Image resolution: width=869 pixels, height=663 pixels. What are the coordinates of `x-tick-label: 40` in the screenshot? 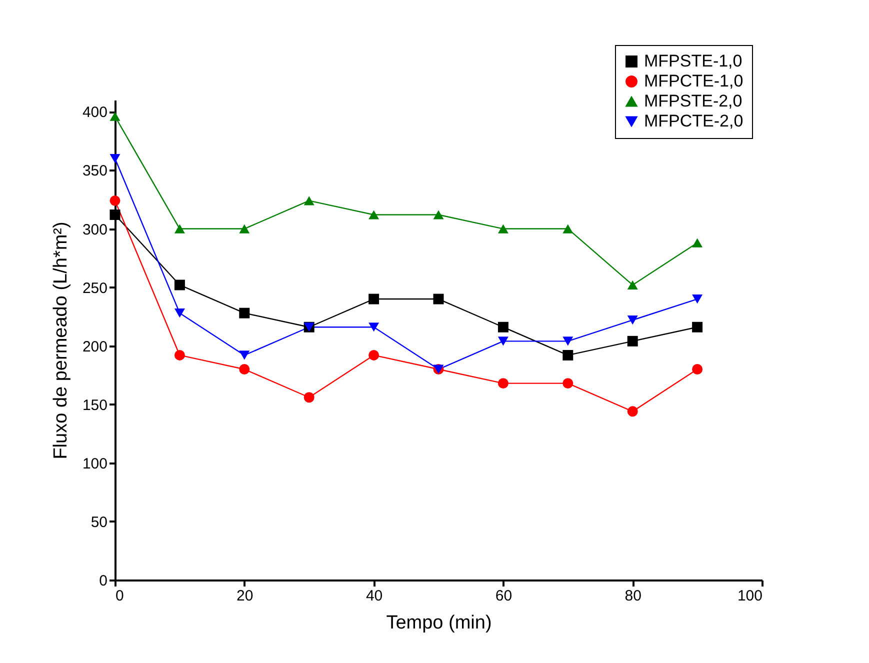 It's located at (374, 596).